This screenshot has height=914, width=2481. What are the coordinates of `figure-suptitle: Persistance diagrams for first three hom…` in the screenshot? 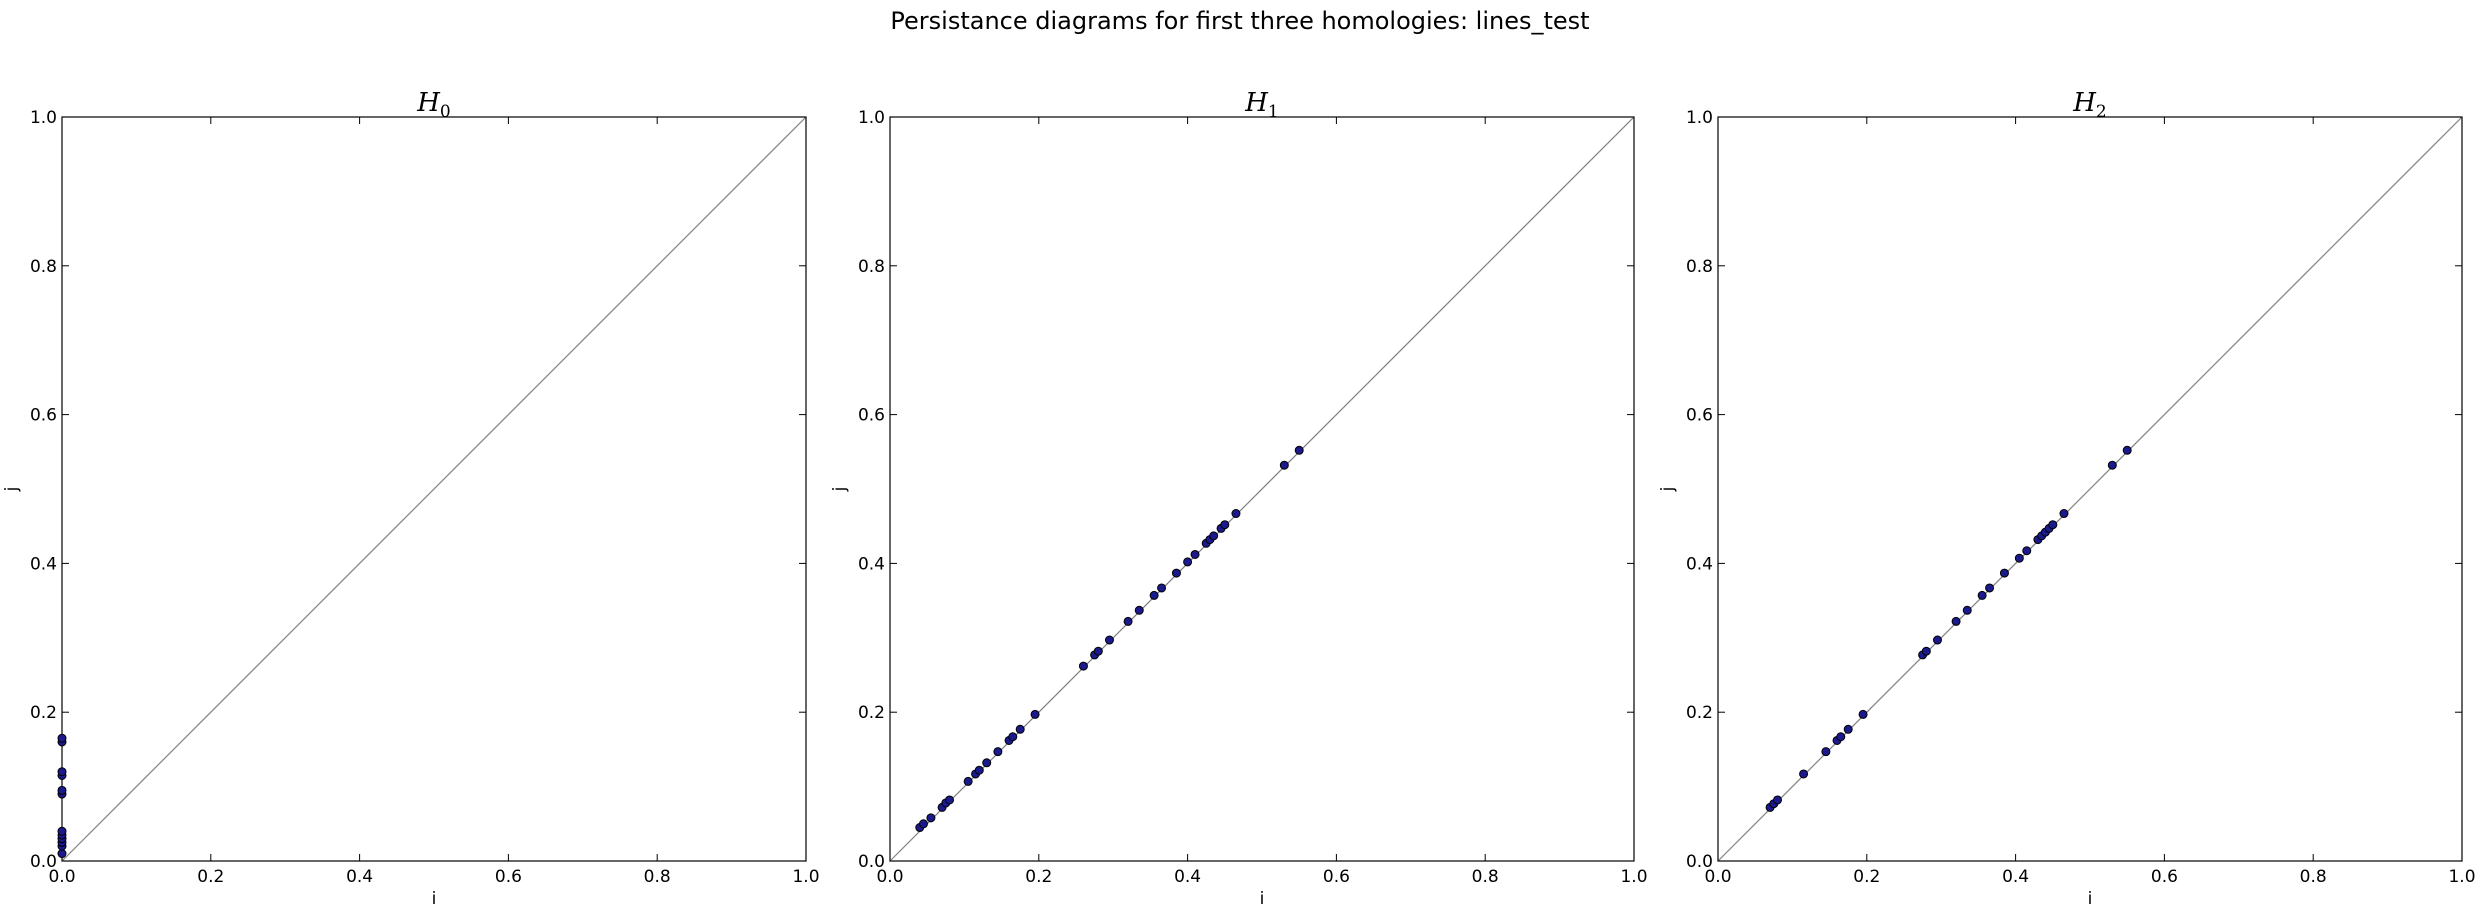 It's located at (1239, 21).